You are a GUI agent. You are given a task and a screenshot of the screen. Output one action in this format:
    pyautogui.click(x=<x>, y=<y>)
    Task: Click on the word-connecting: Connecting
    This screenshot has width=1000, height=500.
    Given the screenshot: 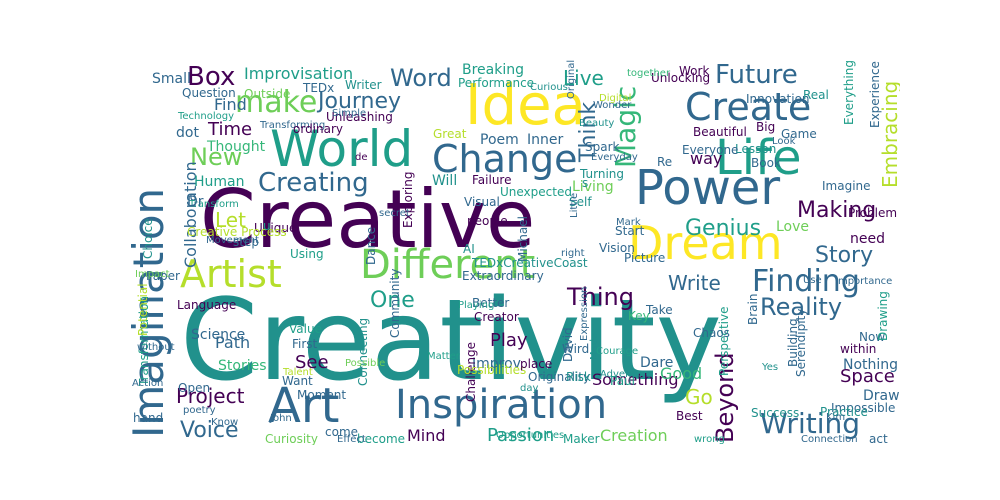 What is the action you would take?
    pyautogui.click(x=363, y=351)
    